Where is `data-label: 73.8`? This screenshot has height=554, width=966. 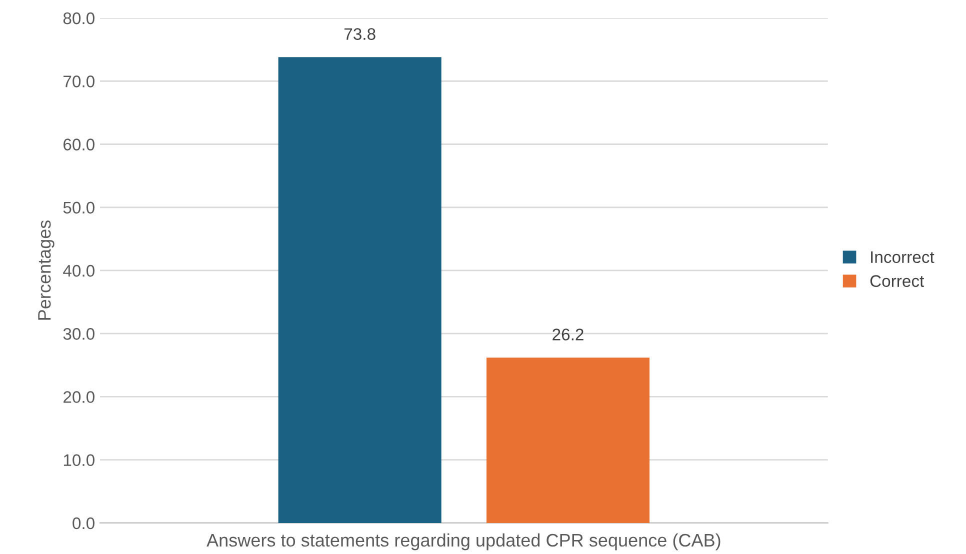 data-label: 73.8 is located at coordinates (360, 34).